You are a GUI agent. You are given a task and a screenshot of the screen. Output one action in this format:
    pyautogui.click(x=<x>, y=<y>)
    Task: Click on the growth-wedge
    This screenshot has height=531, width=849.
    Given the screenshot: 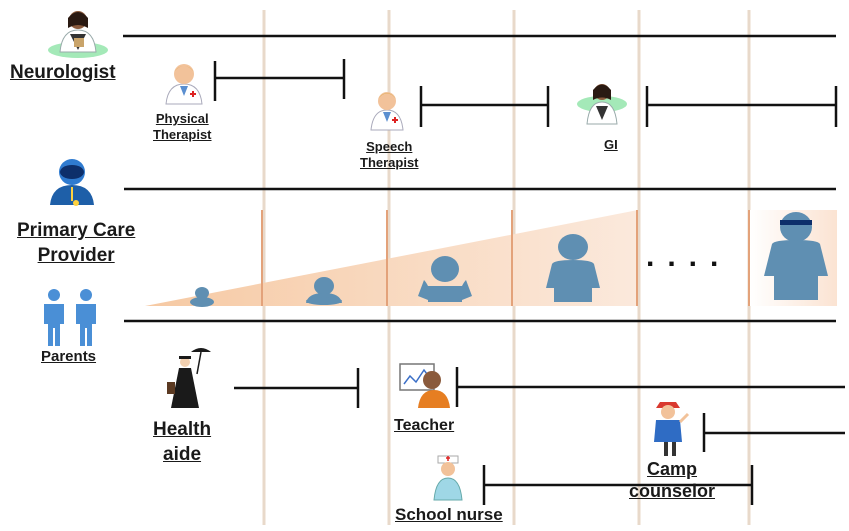 What is the action you would take?
    pyautogui.click(x=491, y=258)
    